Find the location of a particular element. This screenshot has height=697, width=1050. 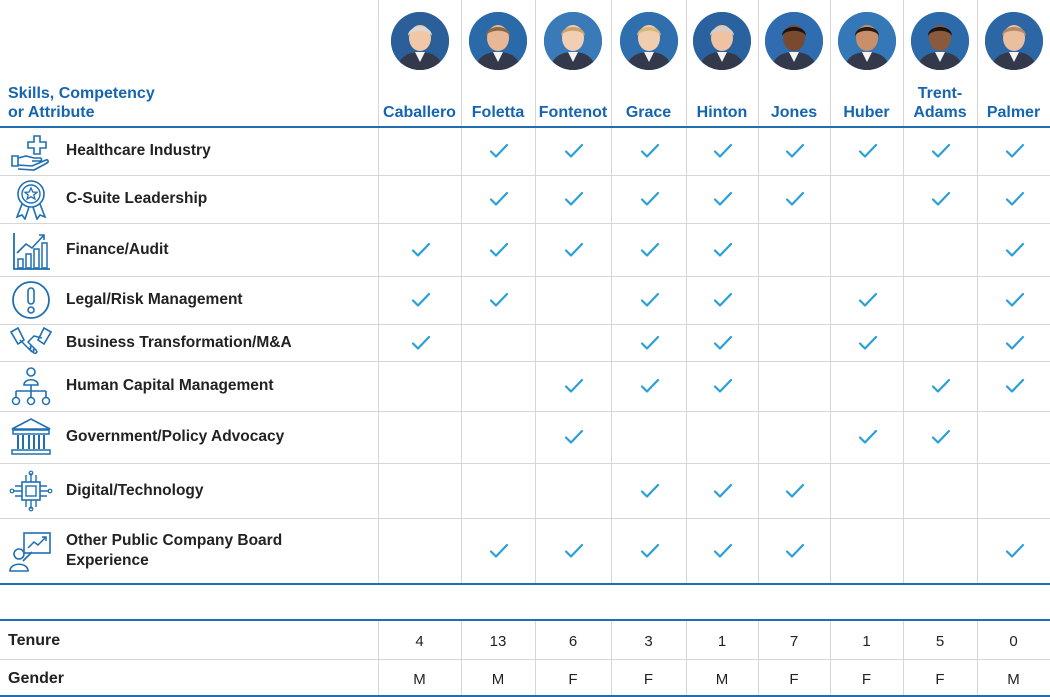

presenter-chart-icon is located at coordinates (31, 551).